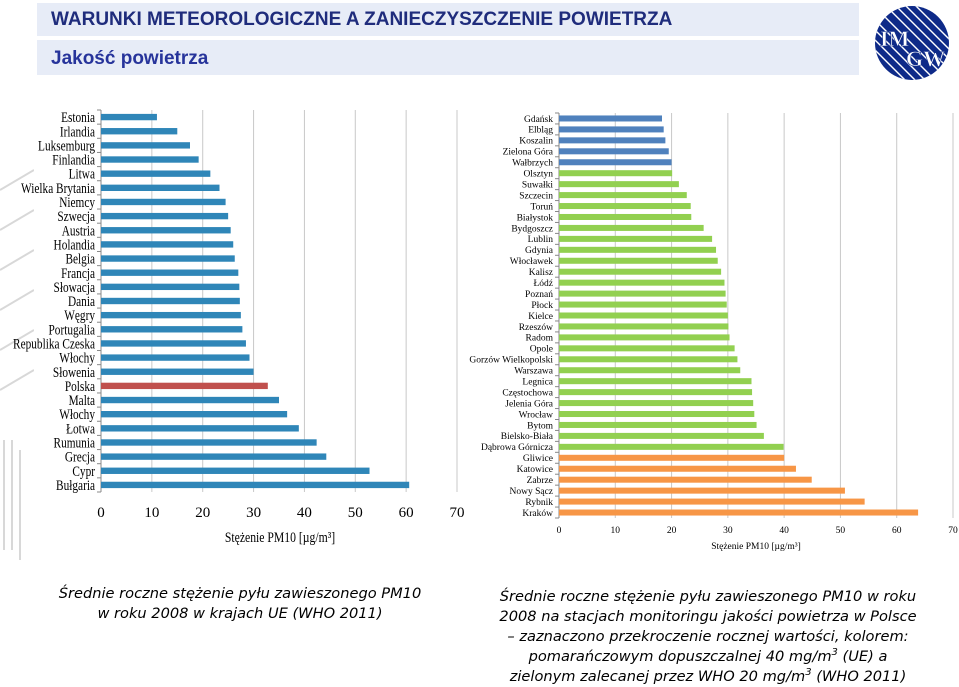  What do you see at coordinates (540, 339) in the screenshot?
I see `category-label: Radom` at bounding box center [540, 339].